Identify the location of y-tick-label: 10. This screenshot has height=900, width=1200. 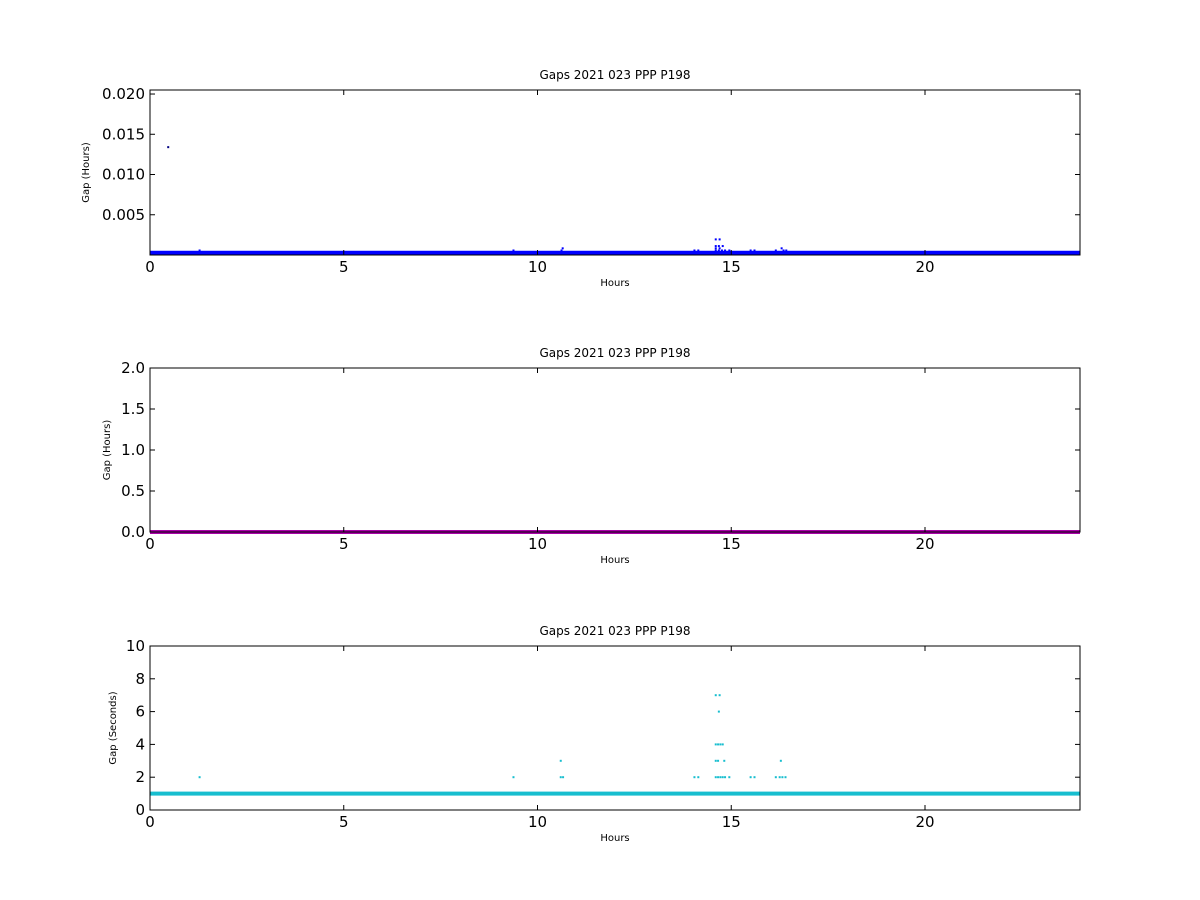
(135, 646).